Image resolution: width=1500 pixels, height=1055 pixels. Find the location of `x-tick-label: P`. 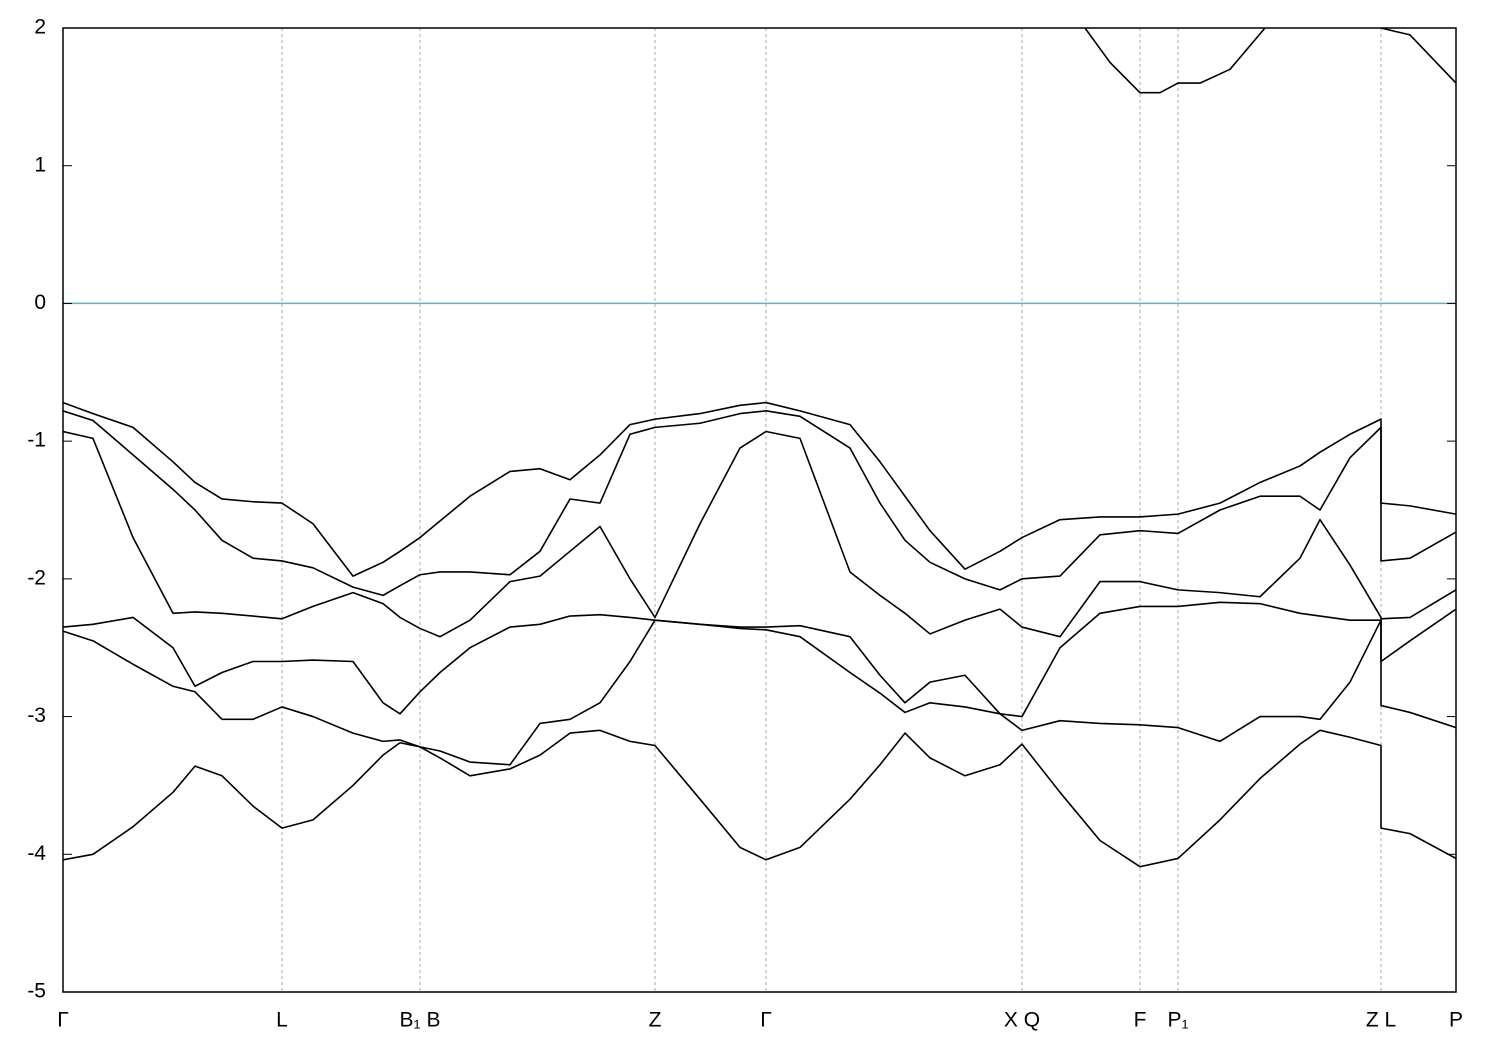

x-tick-label: P is located at coordinates (1456, 1020).